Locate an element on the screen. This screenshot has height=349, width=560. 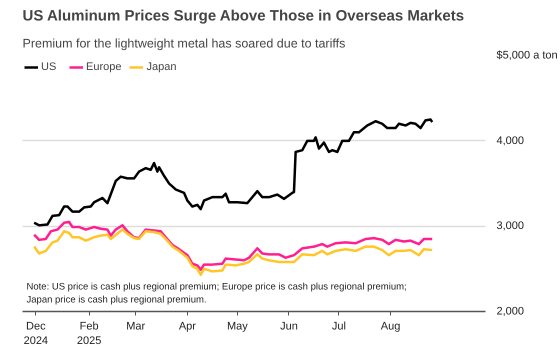
y-tick-label: 4,000 is located at coordinates (510, 140).